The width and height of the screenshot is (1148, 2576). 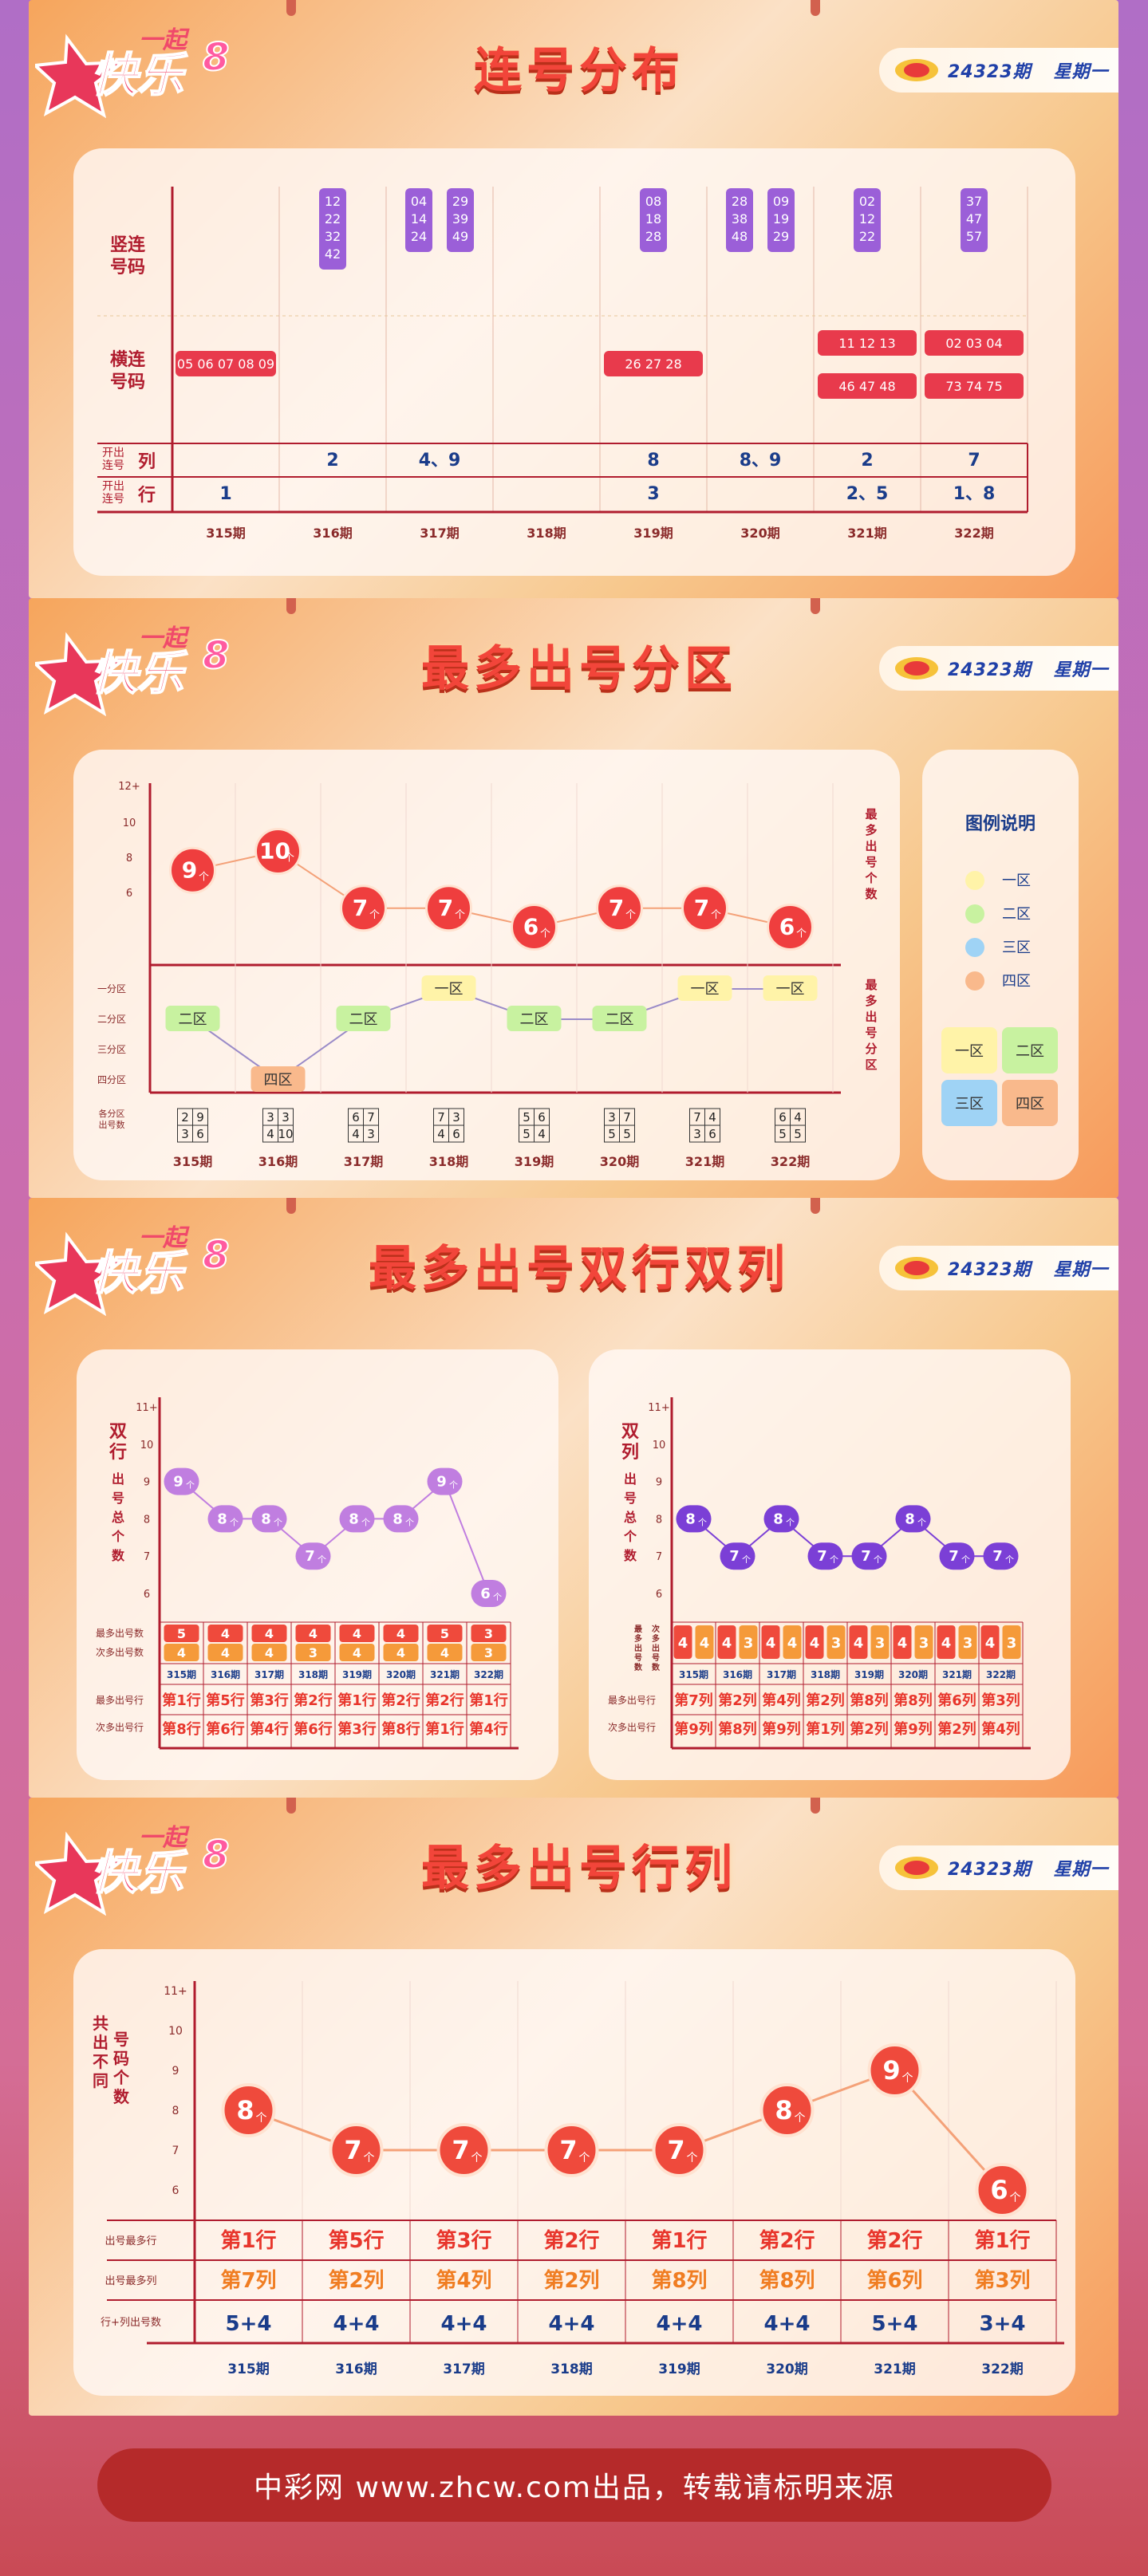 I want to click on most-value: 第3行, so click(x=269, y=1700).